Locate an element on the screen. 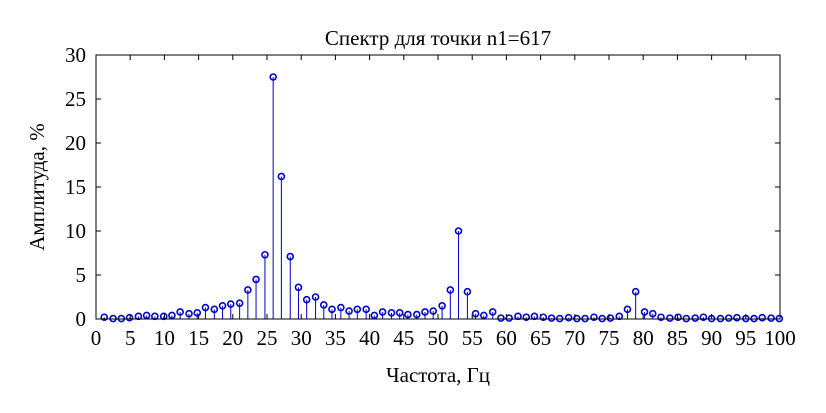 Image resolution: width=826 pixels, height=413 pixels. x-tick-label: 10 is located at coordinates (164, 338).